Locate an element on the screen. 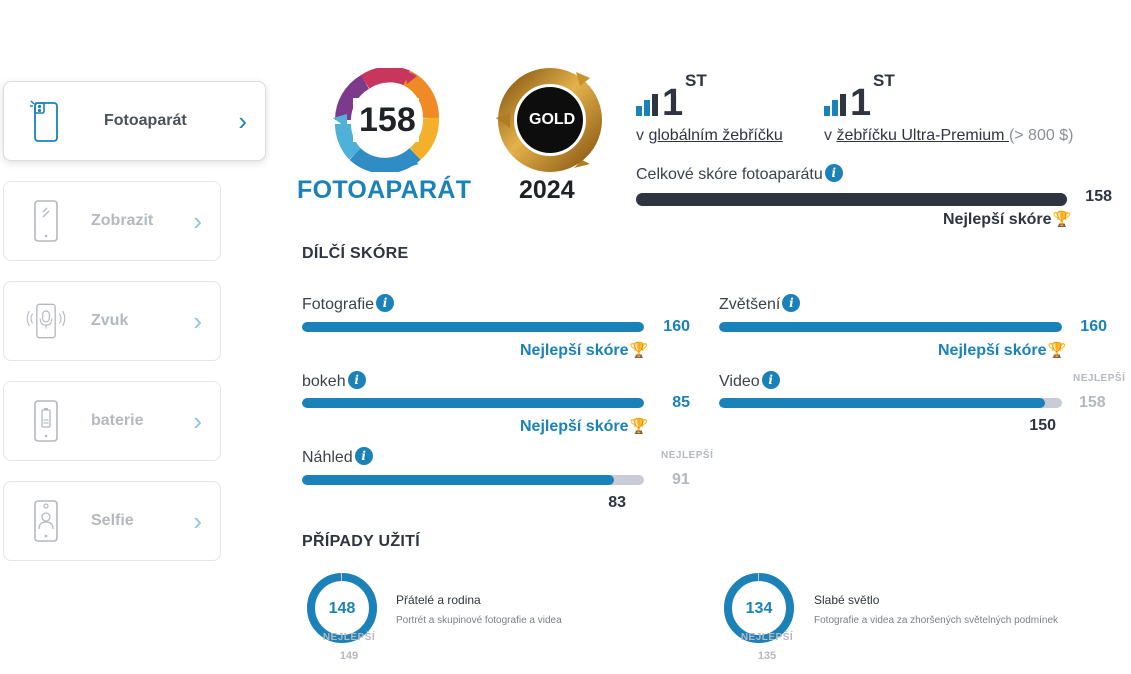 The height and width of the screenshot is (674, 1131). sub-score-name: Náhled is located at coordinates (327, 457).